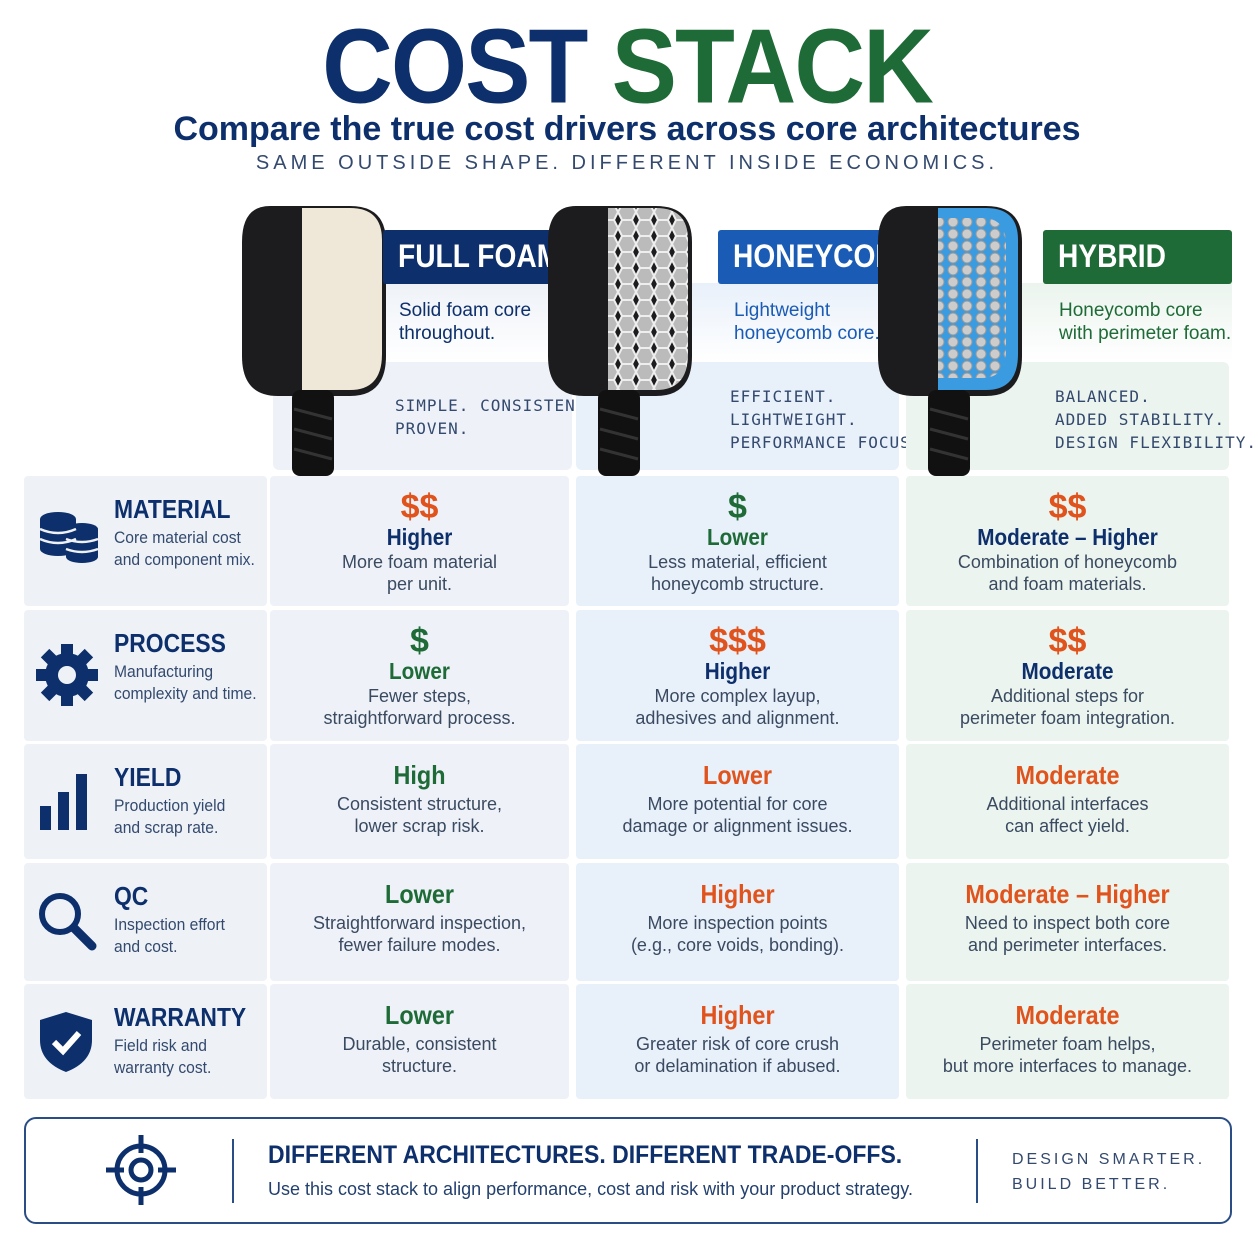 Image resolution: width=1254 pixels, height=1254 pixels. Describe the element at coordinates (737, 1066) in the screenshot. I see `rating-note: or delamination if abused.` at that location.